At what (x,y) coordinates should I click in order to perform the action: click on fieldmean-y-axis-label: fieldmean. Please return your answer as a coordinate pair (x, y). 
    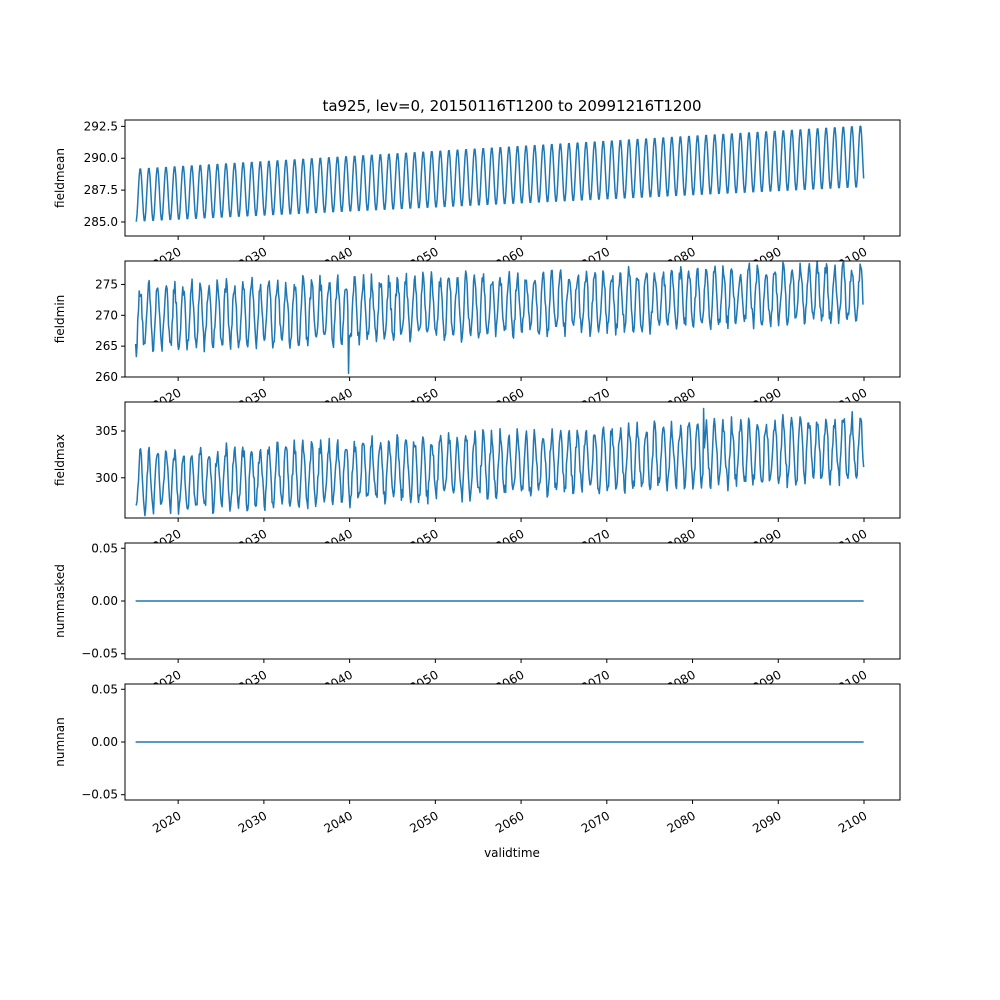
    Looking at the image, I should click on (60, 178).